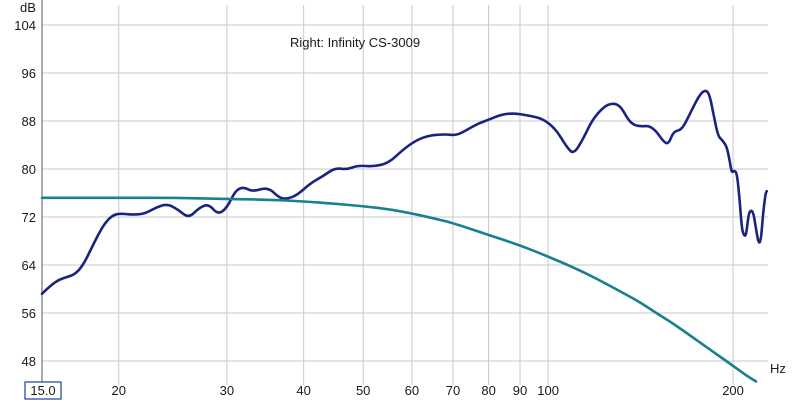 The height and width of the screenshot is (402, 800). I want to click on x-tick-label: 20, so click(119, 390).